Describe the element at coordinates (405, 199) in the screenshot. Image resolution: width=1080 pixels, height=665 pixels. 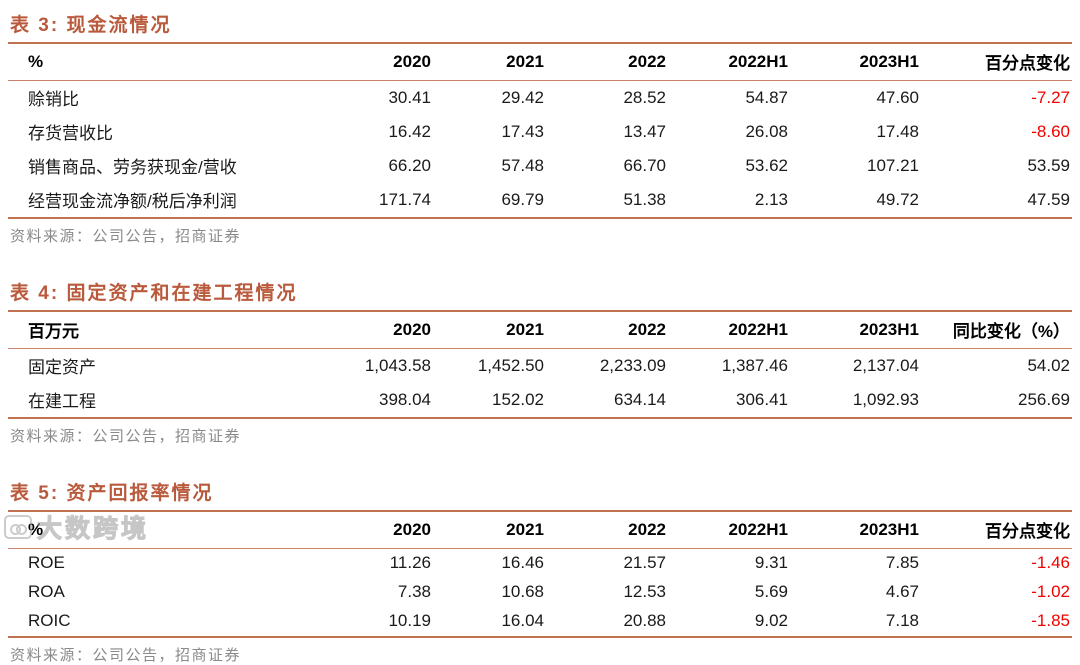
I see `cell: 171.74` at that location.